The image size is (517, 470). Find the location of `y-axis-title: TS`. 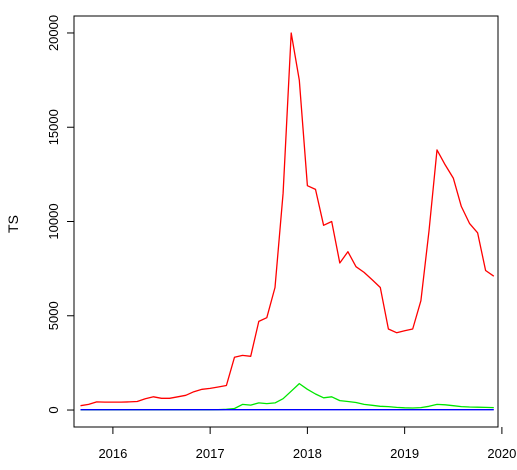

y-axis-title: TS is located at coordinates (13, 224).